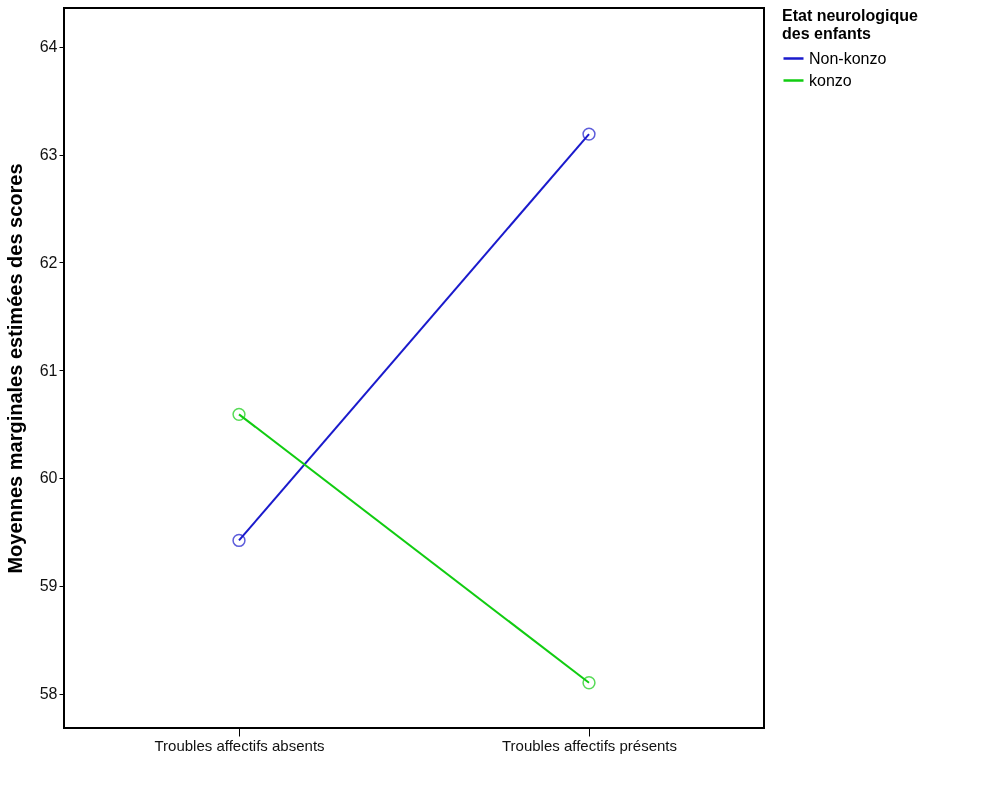 The height and width of the screenshot is (806, 1002). Describe the element at coordinates (48, 478) in the screenshot. I see `y-tick-label: 60` at that location.